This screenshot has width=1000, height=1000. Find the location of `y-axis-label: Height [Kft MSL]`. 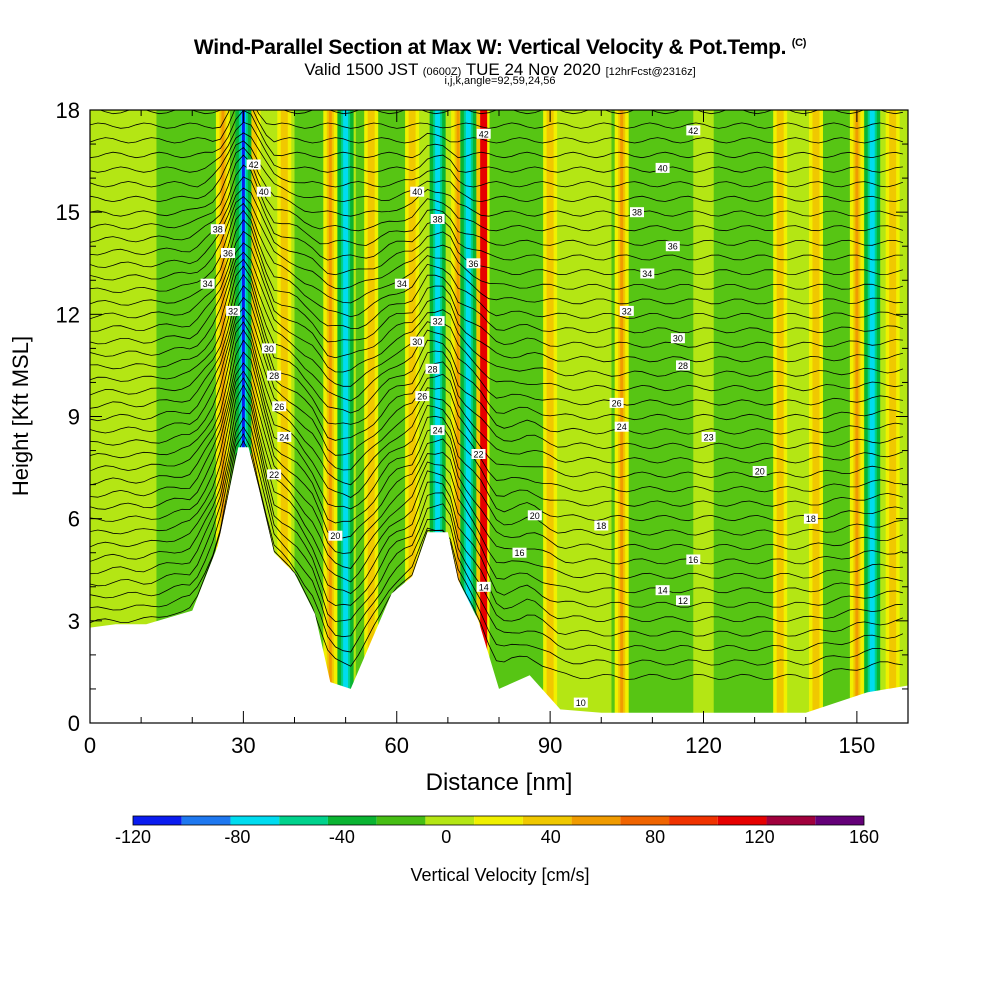

y-axis-label: Height [Kft MSL] is located at coordinates (20, 416).